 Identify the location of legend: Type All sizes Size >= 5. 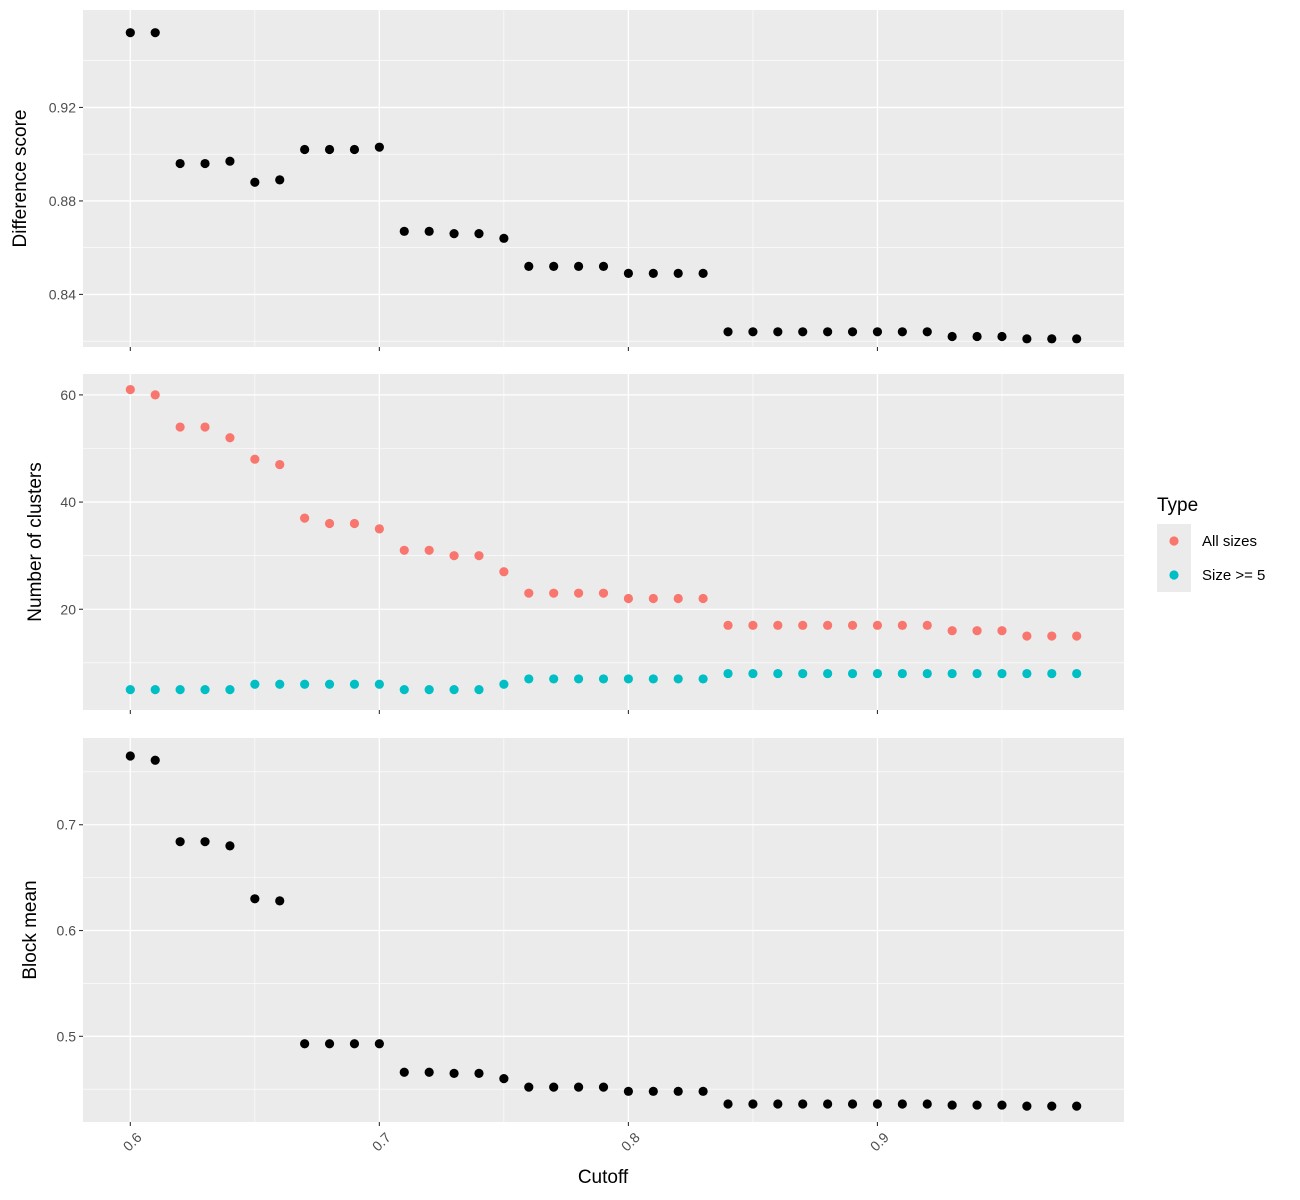
(1211, 543).